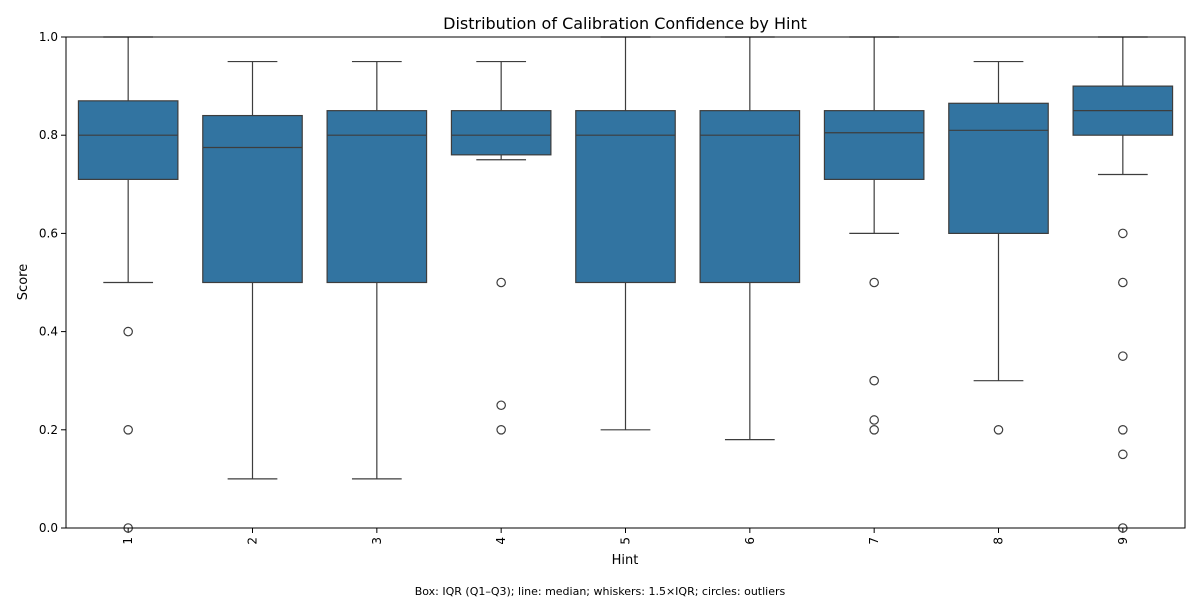  I want to click on x-tick-label: 5, so click(626, 541).